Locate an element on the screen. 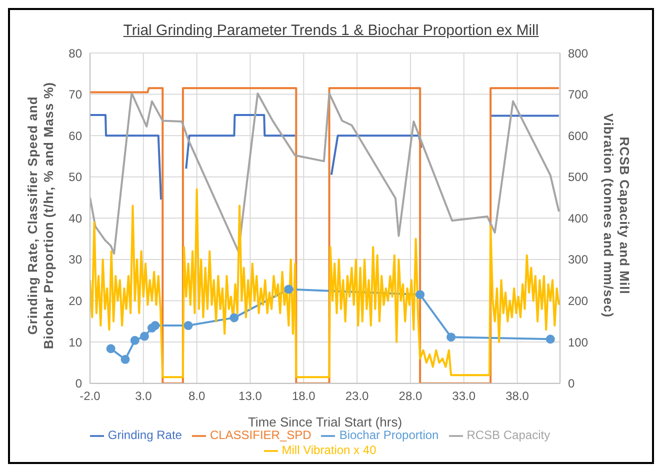 The image size is (662, 472). y2-tick-label: 100 is located at coordinates (578, 342).